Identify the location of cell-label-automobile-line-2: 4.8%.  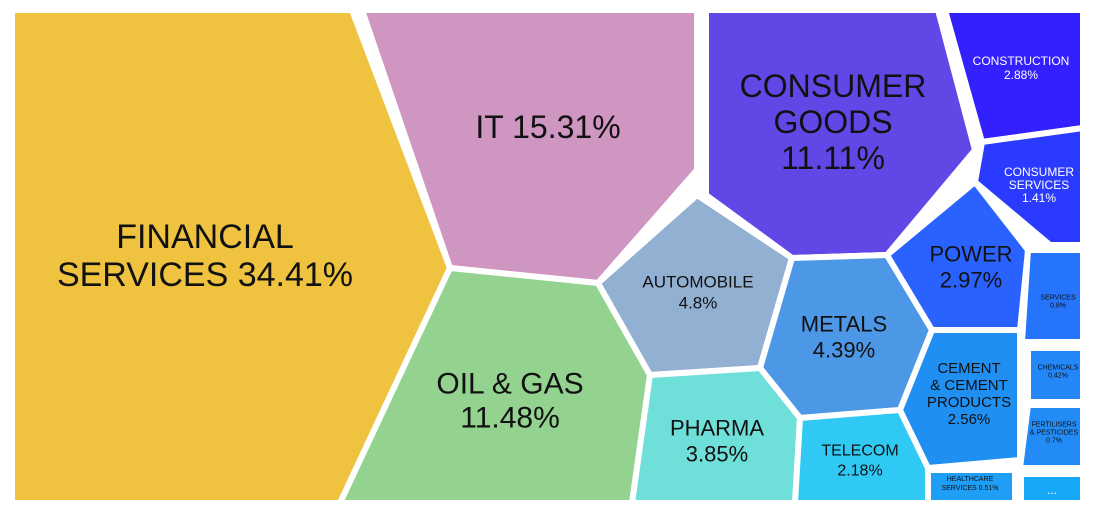
(698, 302).